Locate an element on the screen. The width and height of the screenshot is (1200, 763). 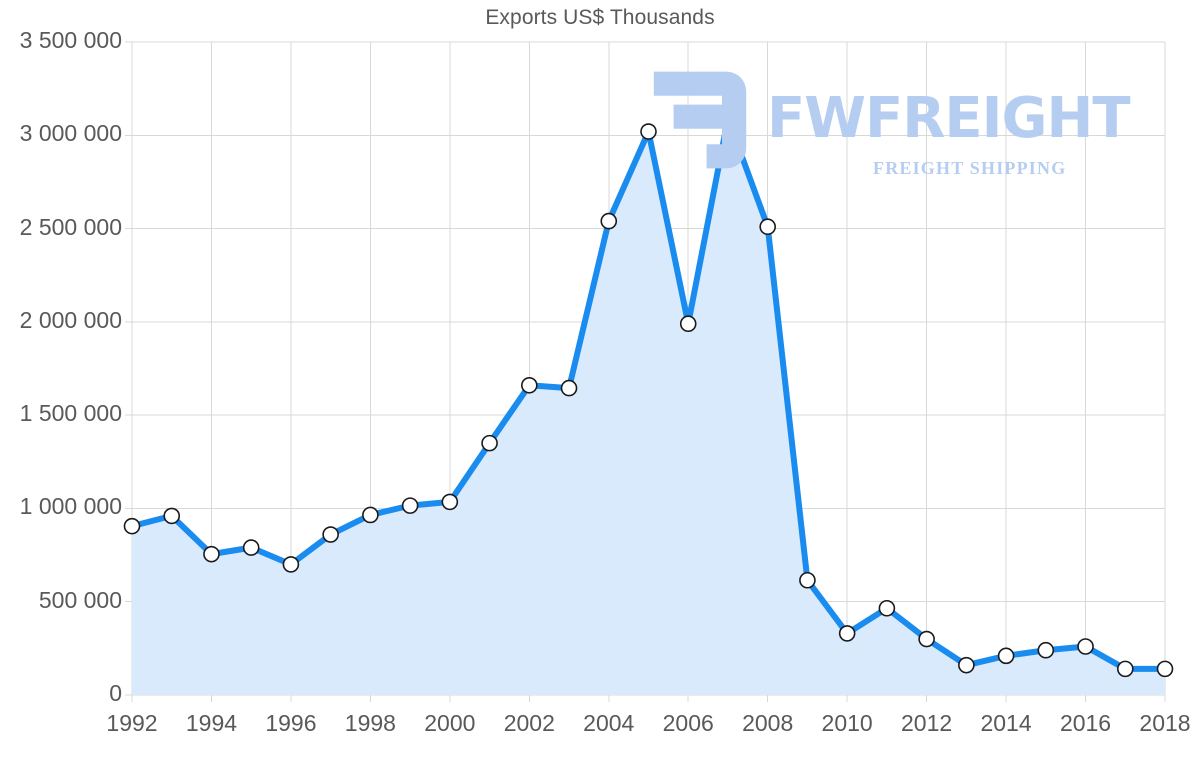
x-axis-tick-label: 2008 is located at coordinates (768, 723).